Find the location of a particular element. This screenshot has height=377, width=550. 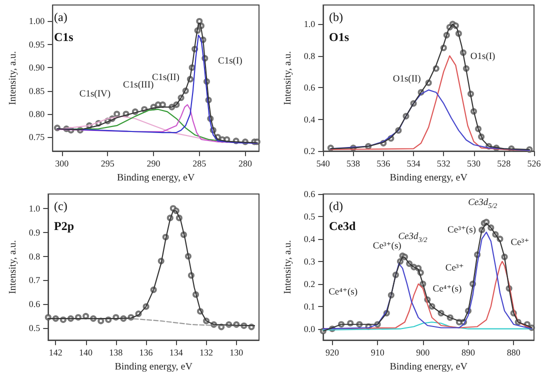

chart-title: (c) is located at coordinates (61, 206).